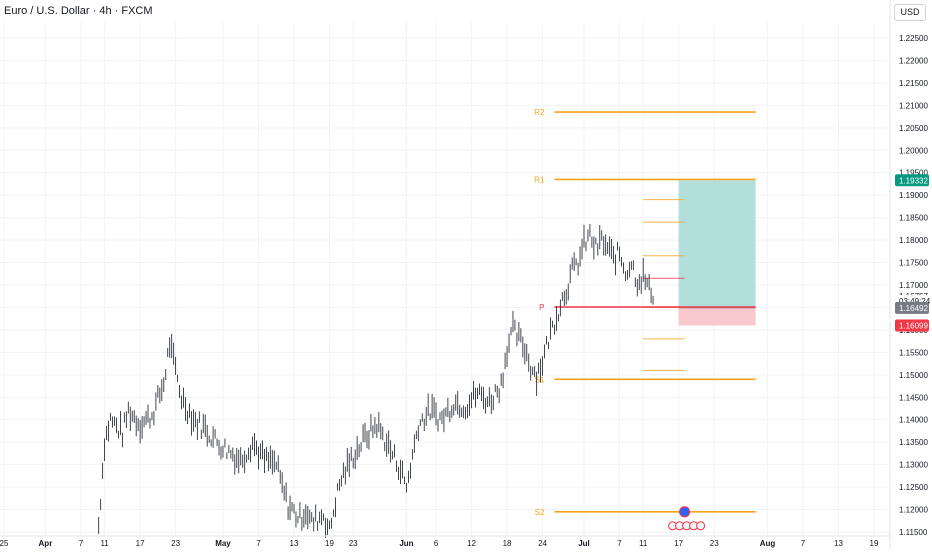 The width and height of the screenshot is (932, 555). Describe the element at coordinates (768, 543) in the screenshot. I see `time-tick-label: Aug` at that location.